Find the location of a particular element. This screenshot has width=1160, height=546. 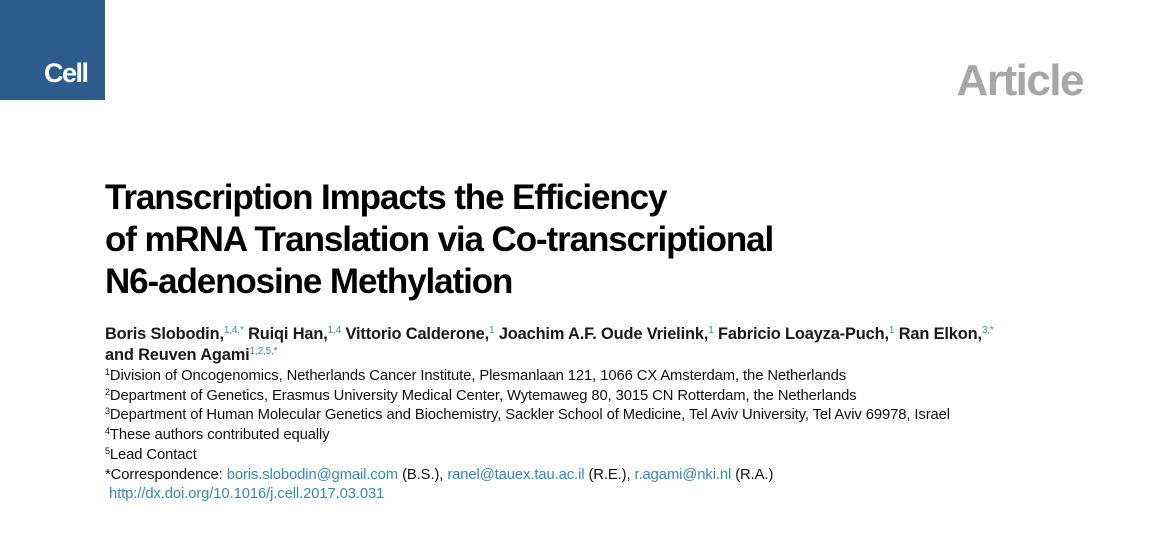

affiliation-mark: 3 is located at coordinates (107, 411).